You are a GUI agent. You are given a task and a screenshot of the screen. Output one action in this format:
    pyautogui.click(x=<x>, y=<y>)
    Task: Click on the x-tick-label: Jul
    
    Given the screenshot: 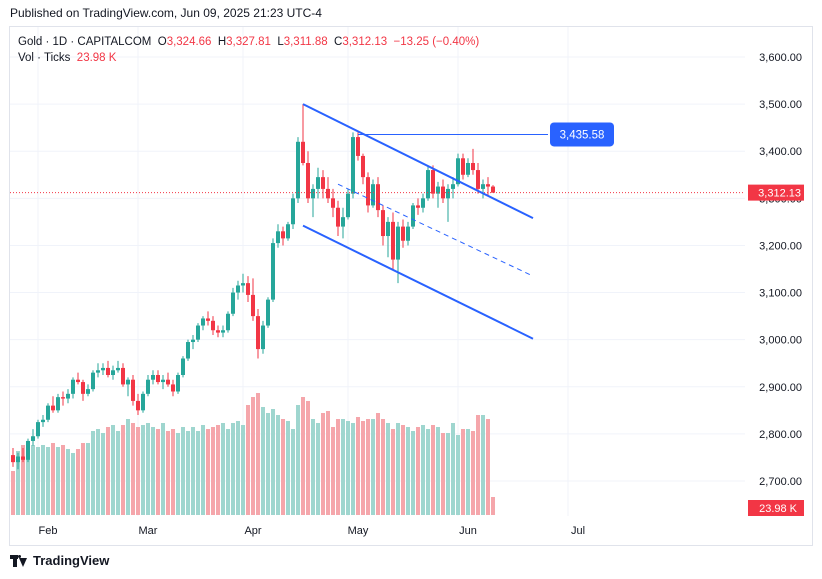 What is the action you would take?
    pyautogui.click(x=578, y=531)
    